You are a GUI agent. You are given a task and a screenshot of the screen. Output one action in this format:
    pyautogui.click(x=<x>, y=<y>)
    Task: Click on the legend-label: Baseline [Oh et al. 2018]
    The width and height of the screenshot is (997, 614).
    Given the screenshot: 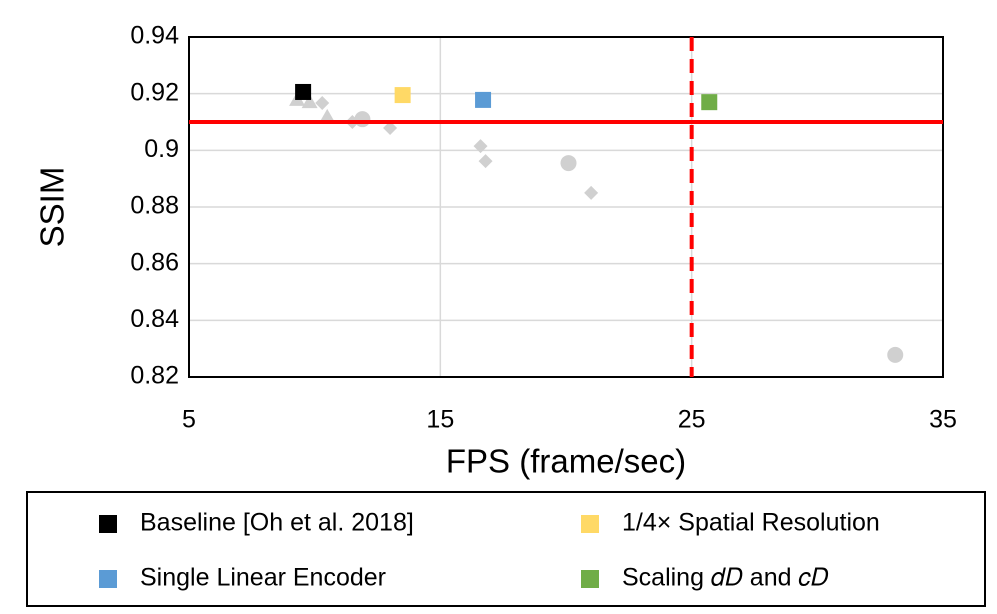 What is the action you would take?
    pyautogui.click(x=277, y=523)
    